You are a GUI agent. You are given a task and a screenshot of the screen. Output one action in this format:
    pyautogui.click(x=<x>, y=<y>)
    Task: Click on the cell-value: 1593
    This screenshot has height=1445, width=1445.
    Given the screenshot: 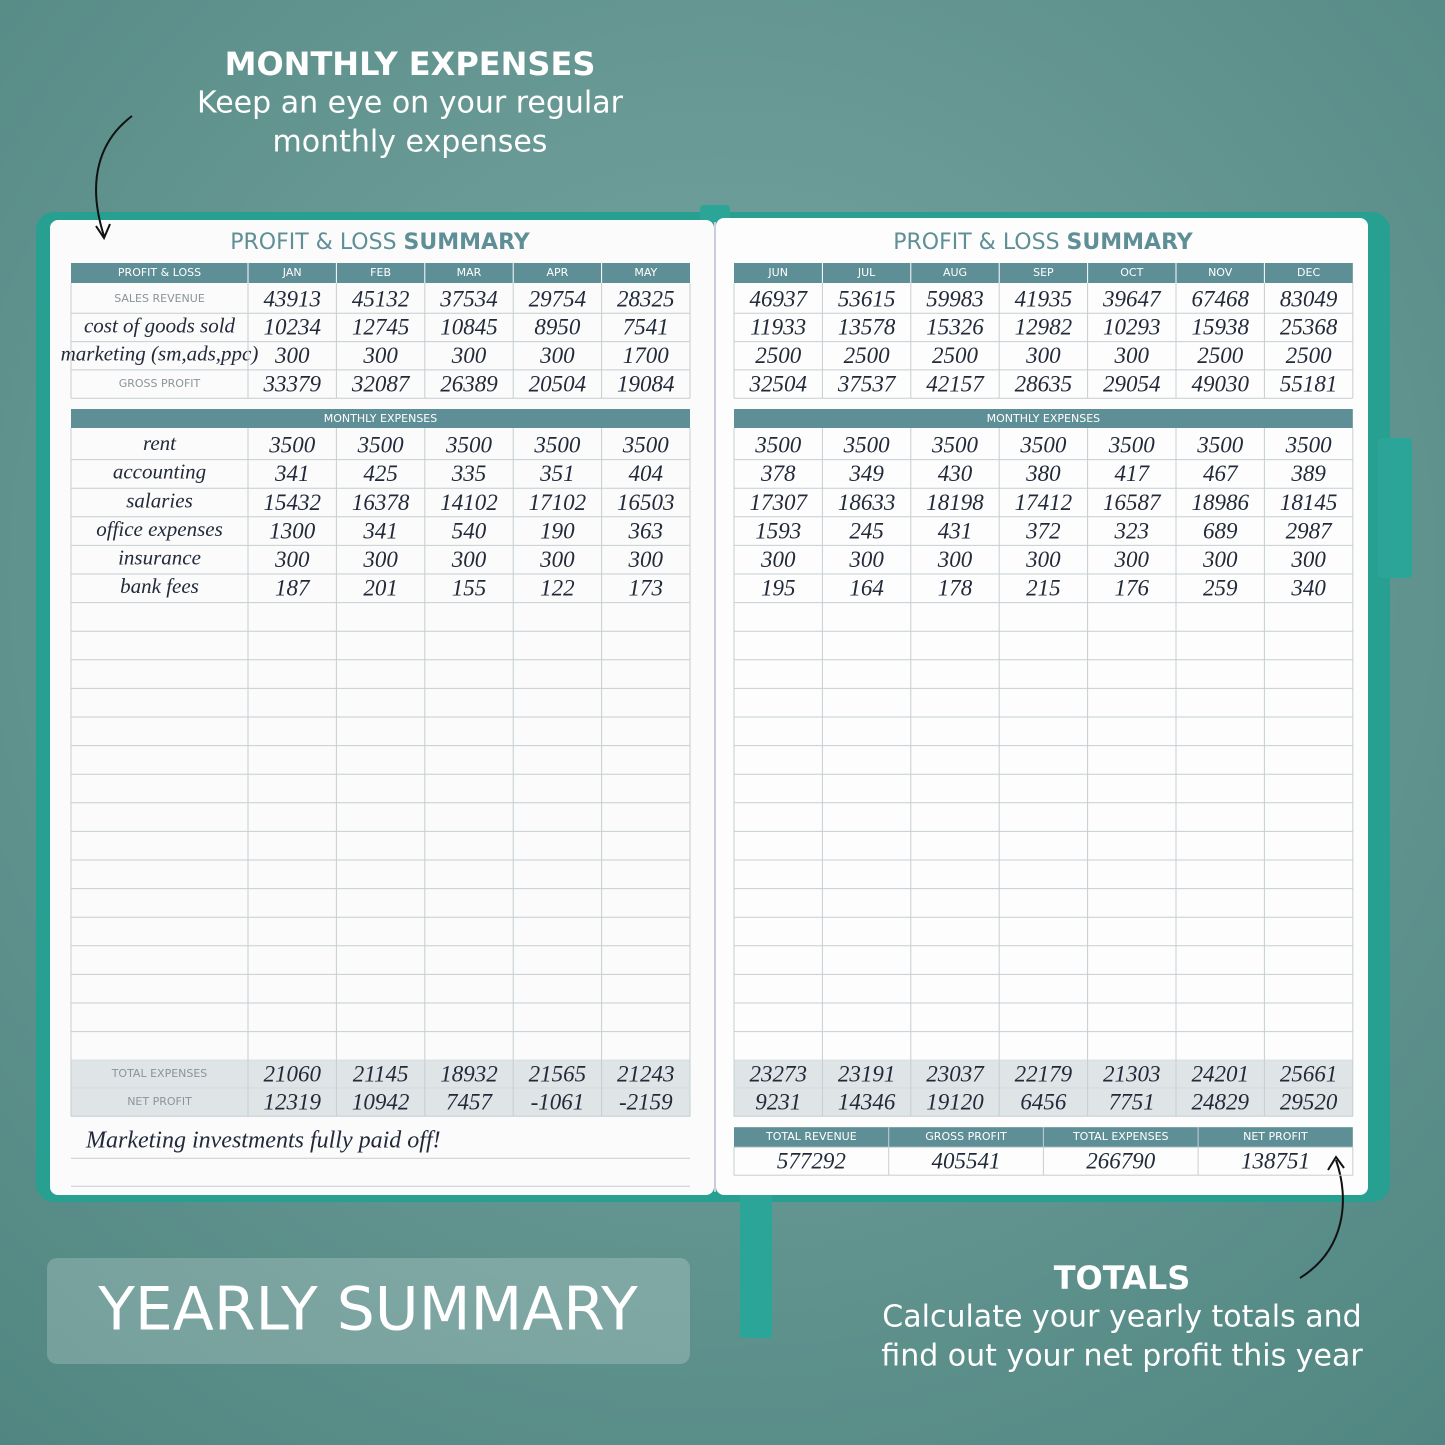 What is the action you would take?
    pyautogui.click(x=778, y=530)
    